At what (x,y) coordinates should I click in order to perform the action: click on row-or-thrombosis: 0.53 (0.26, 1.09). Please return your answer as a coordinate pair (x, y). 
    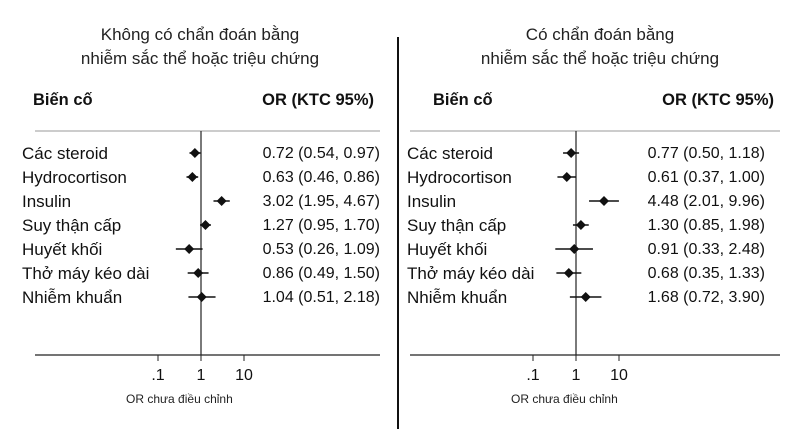
    Looking at the image, I should click on (321, 249).